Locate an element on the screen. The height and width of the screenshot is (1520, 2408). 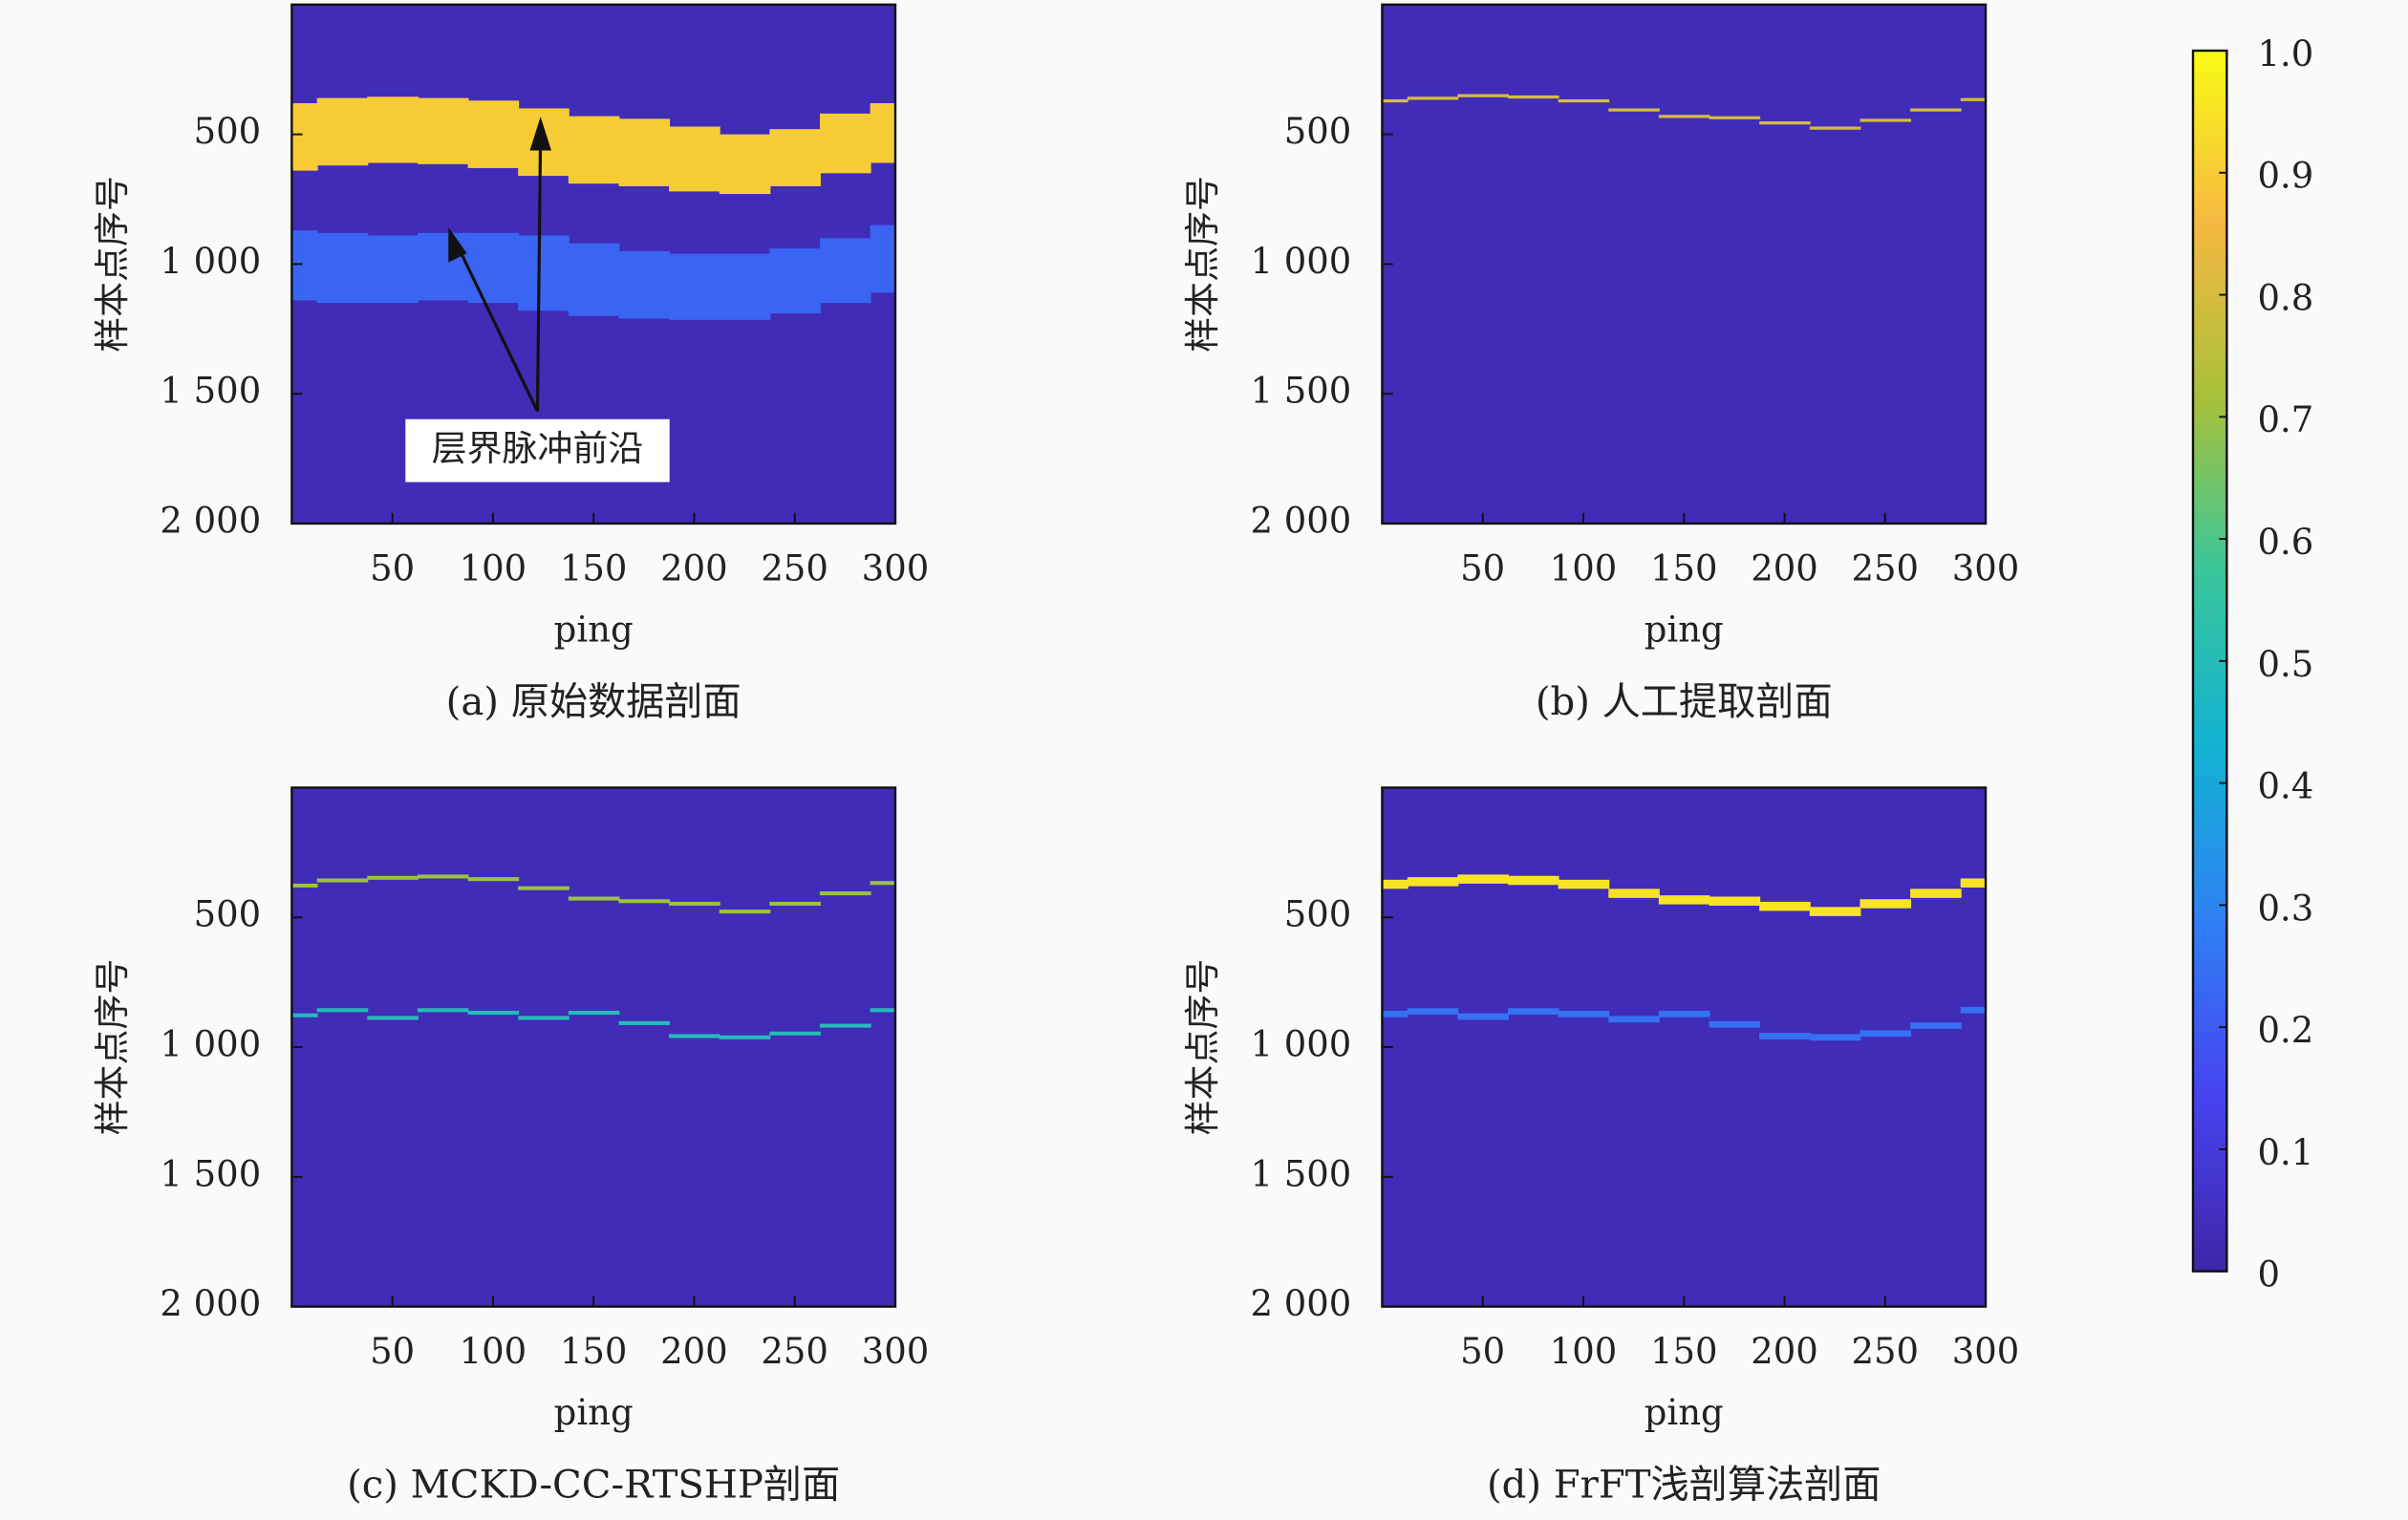
arrow is located at coordinates (539, 270).